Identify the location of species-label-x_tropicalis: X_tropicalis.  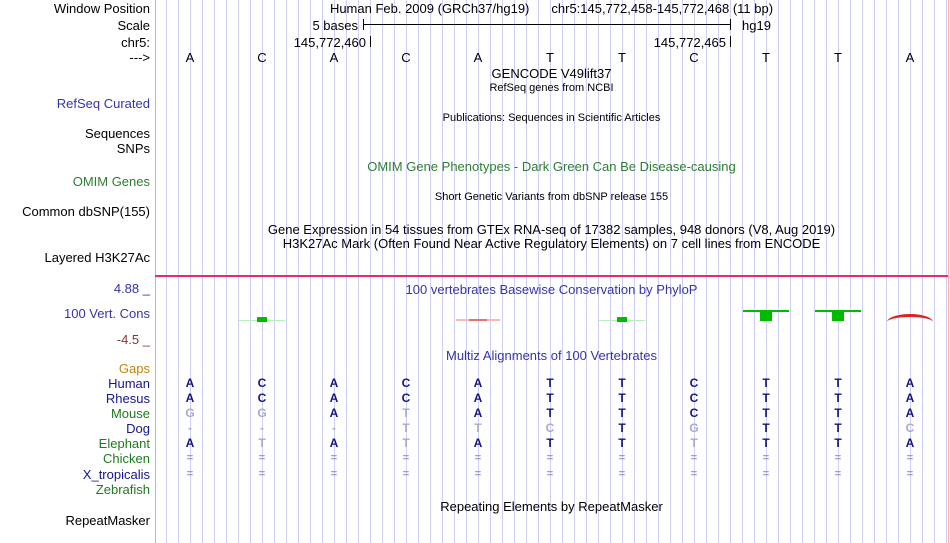
(116, 474).